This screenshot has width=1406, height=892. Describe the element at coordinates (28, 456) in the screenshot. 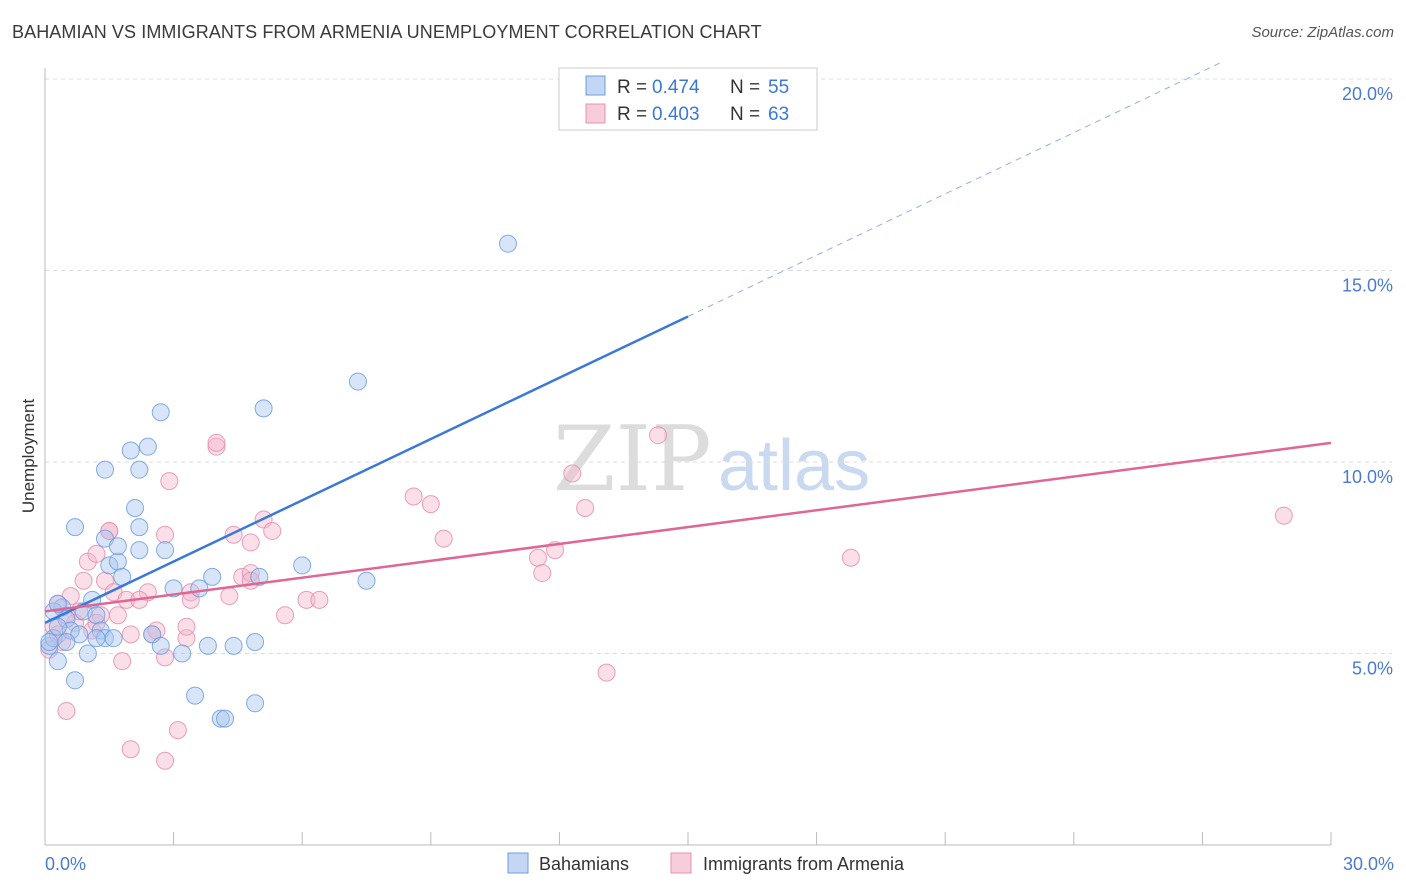

I see `y-axis-title: Unemployment` at that location.